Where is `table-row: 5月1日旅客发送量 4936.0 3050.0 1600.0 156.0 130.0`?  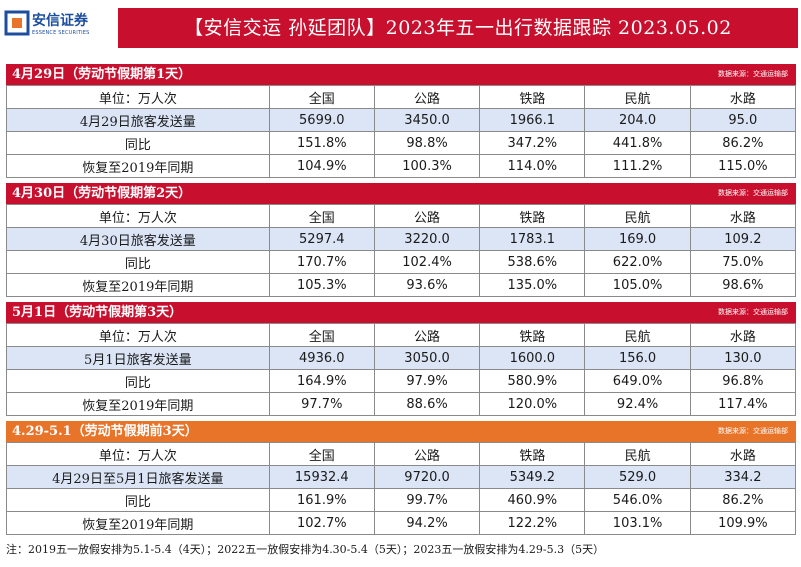
table-row: 5月1日旅客发送量 4936.0 3050.0 1600.0 156.0 130.0 is located at coordinates (401, 358).